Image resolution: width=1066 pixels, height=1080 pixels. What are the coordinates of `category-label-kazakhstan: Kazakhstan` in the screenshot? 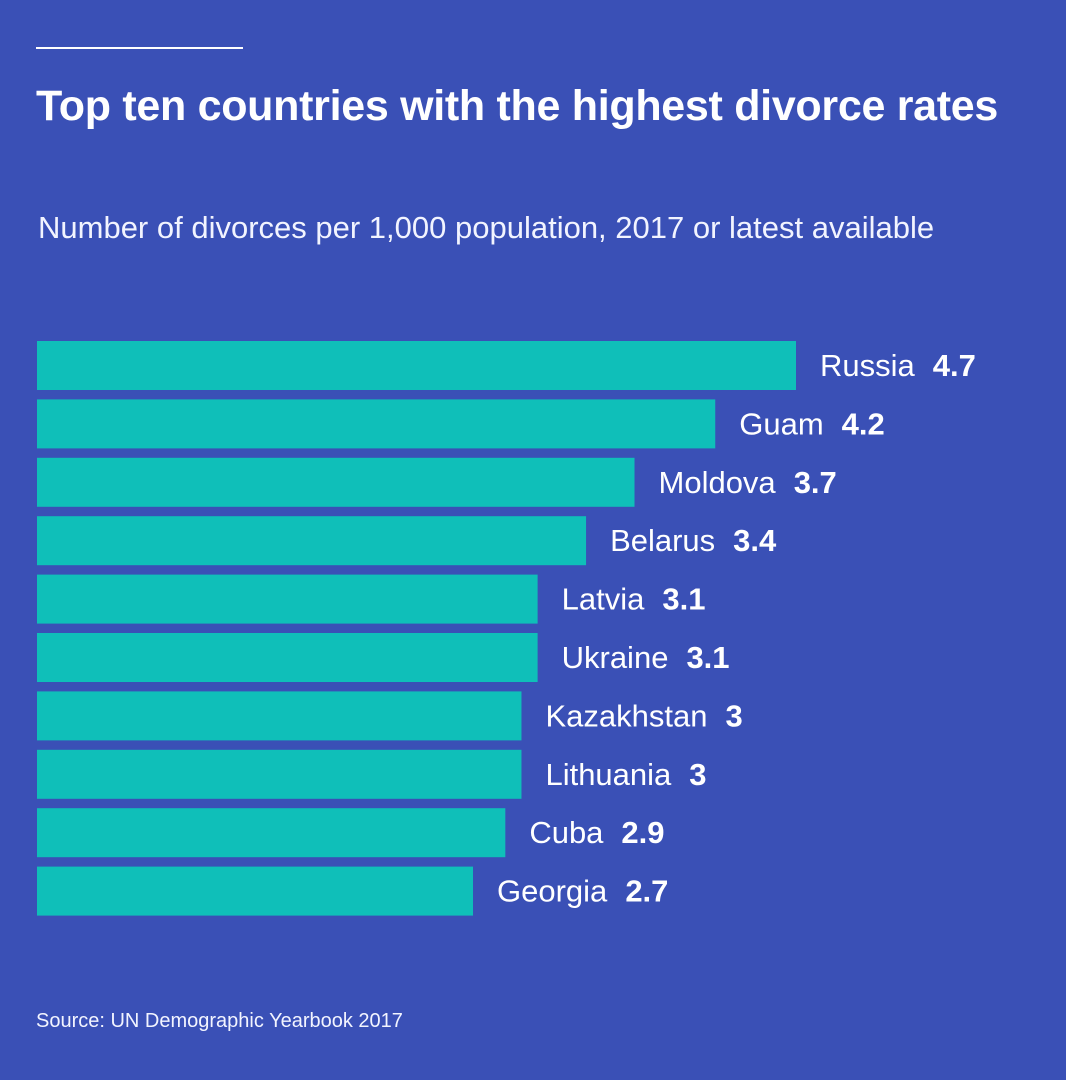 It's located at (626, 715).